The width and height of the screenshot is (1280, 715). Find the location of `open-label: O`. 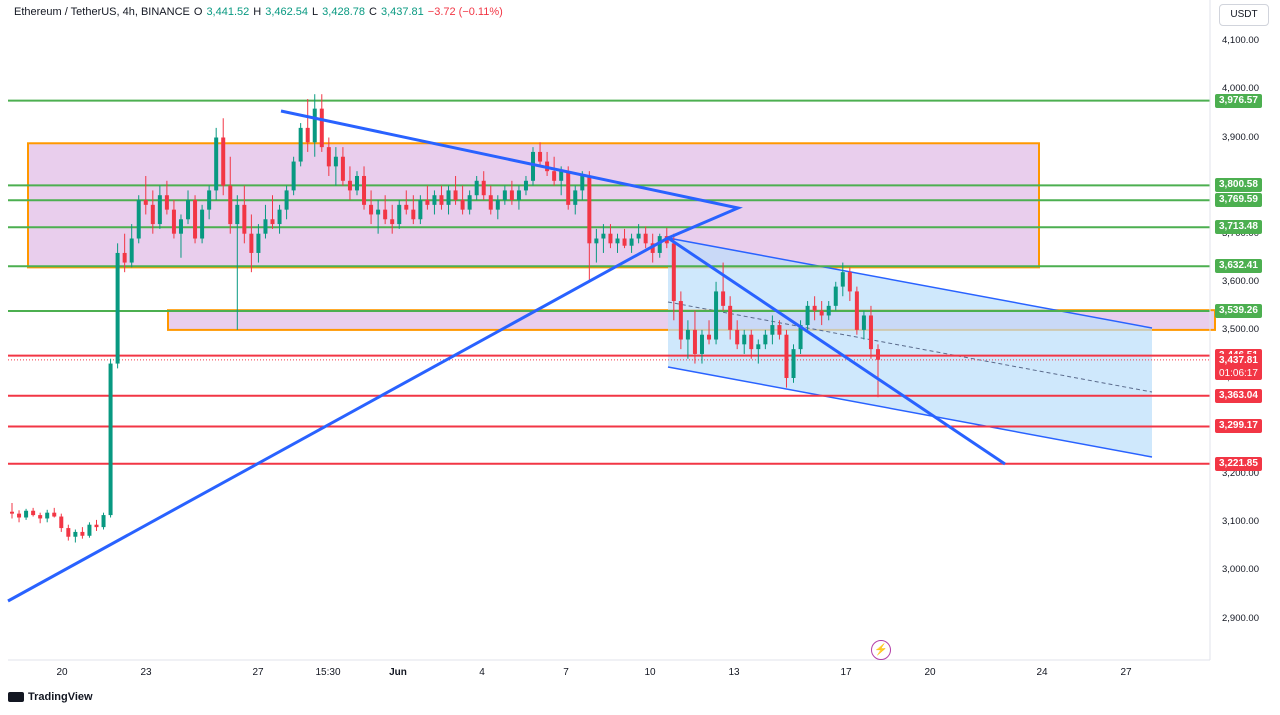

open-label: O is located at coordinates (198, 12).